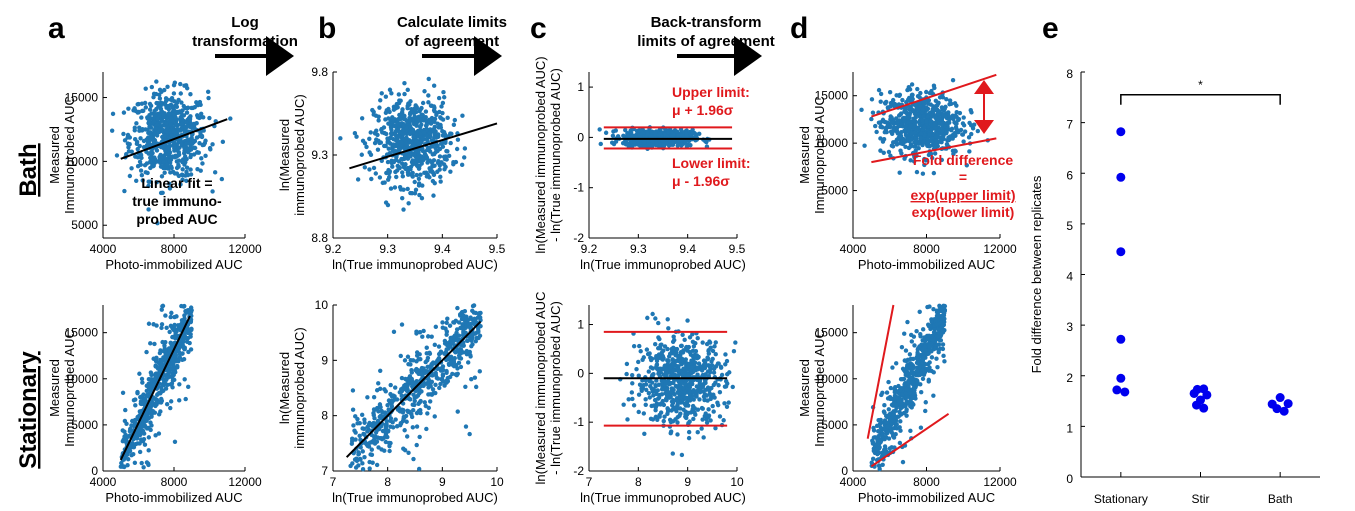 The image size is (1355, 511). What do you see at coordinates (387, 482) in the screenshot?
I see `x-tick-label: 8` at bounding box center [387, 482].